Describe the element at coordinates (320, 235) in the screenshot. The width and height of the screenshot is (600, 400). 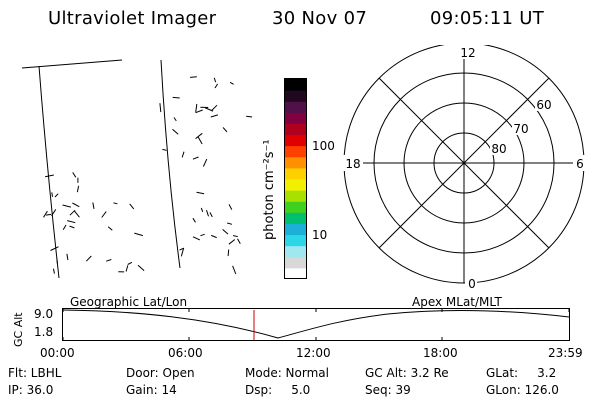
I see `colorbar-tick-10: 10` at that location.